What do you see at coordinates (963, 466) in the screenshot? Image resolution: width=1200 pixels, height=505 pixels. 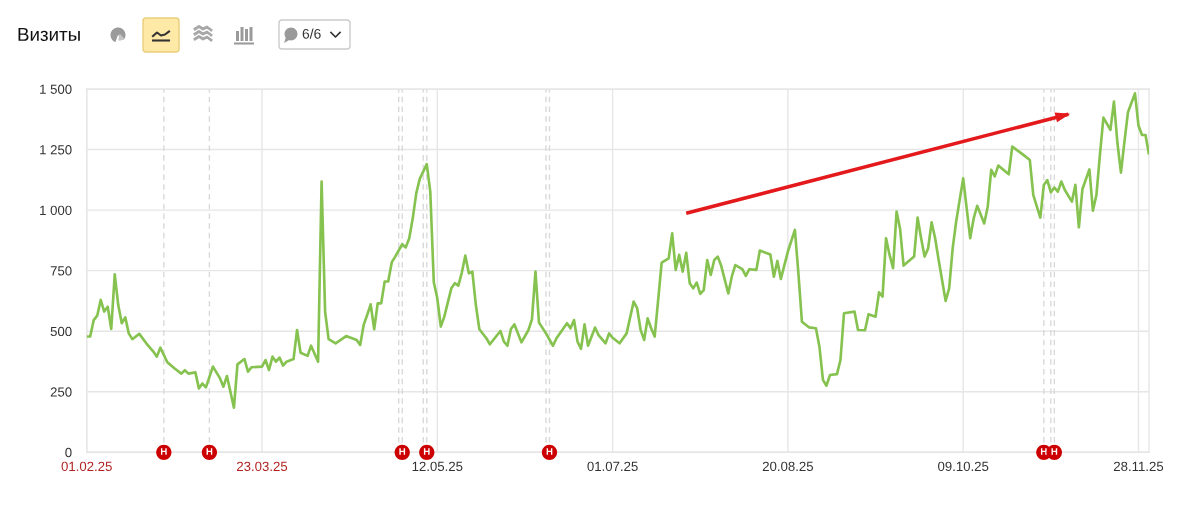 I see `x-tick-label: 09.10.25` at bounding box center [963, 466].